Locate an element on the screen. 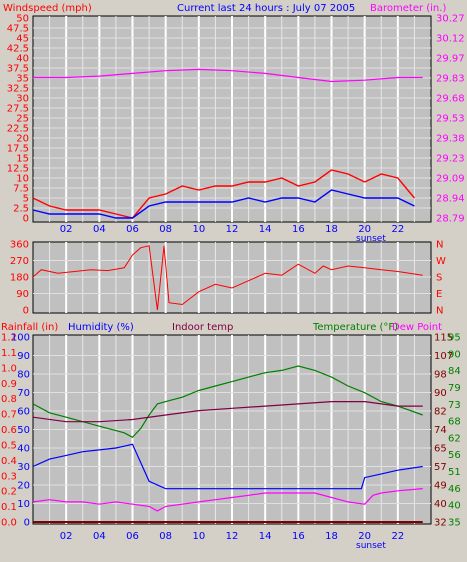 This screenshot has width=467, height=562. windspeed-average-line is located at coordinates (223, 204).